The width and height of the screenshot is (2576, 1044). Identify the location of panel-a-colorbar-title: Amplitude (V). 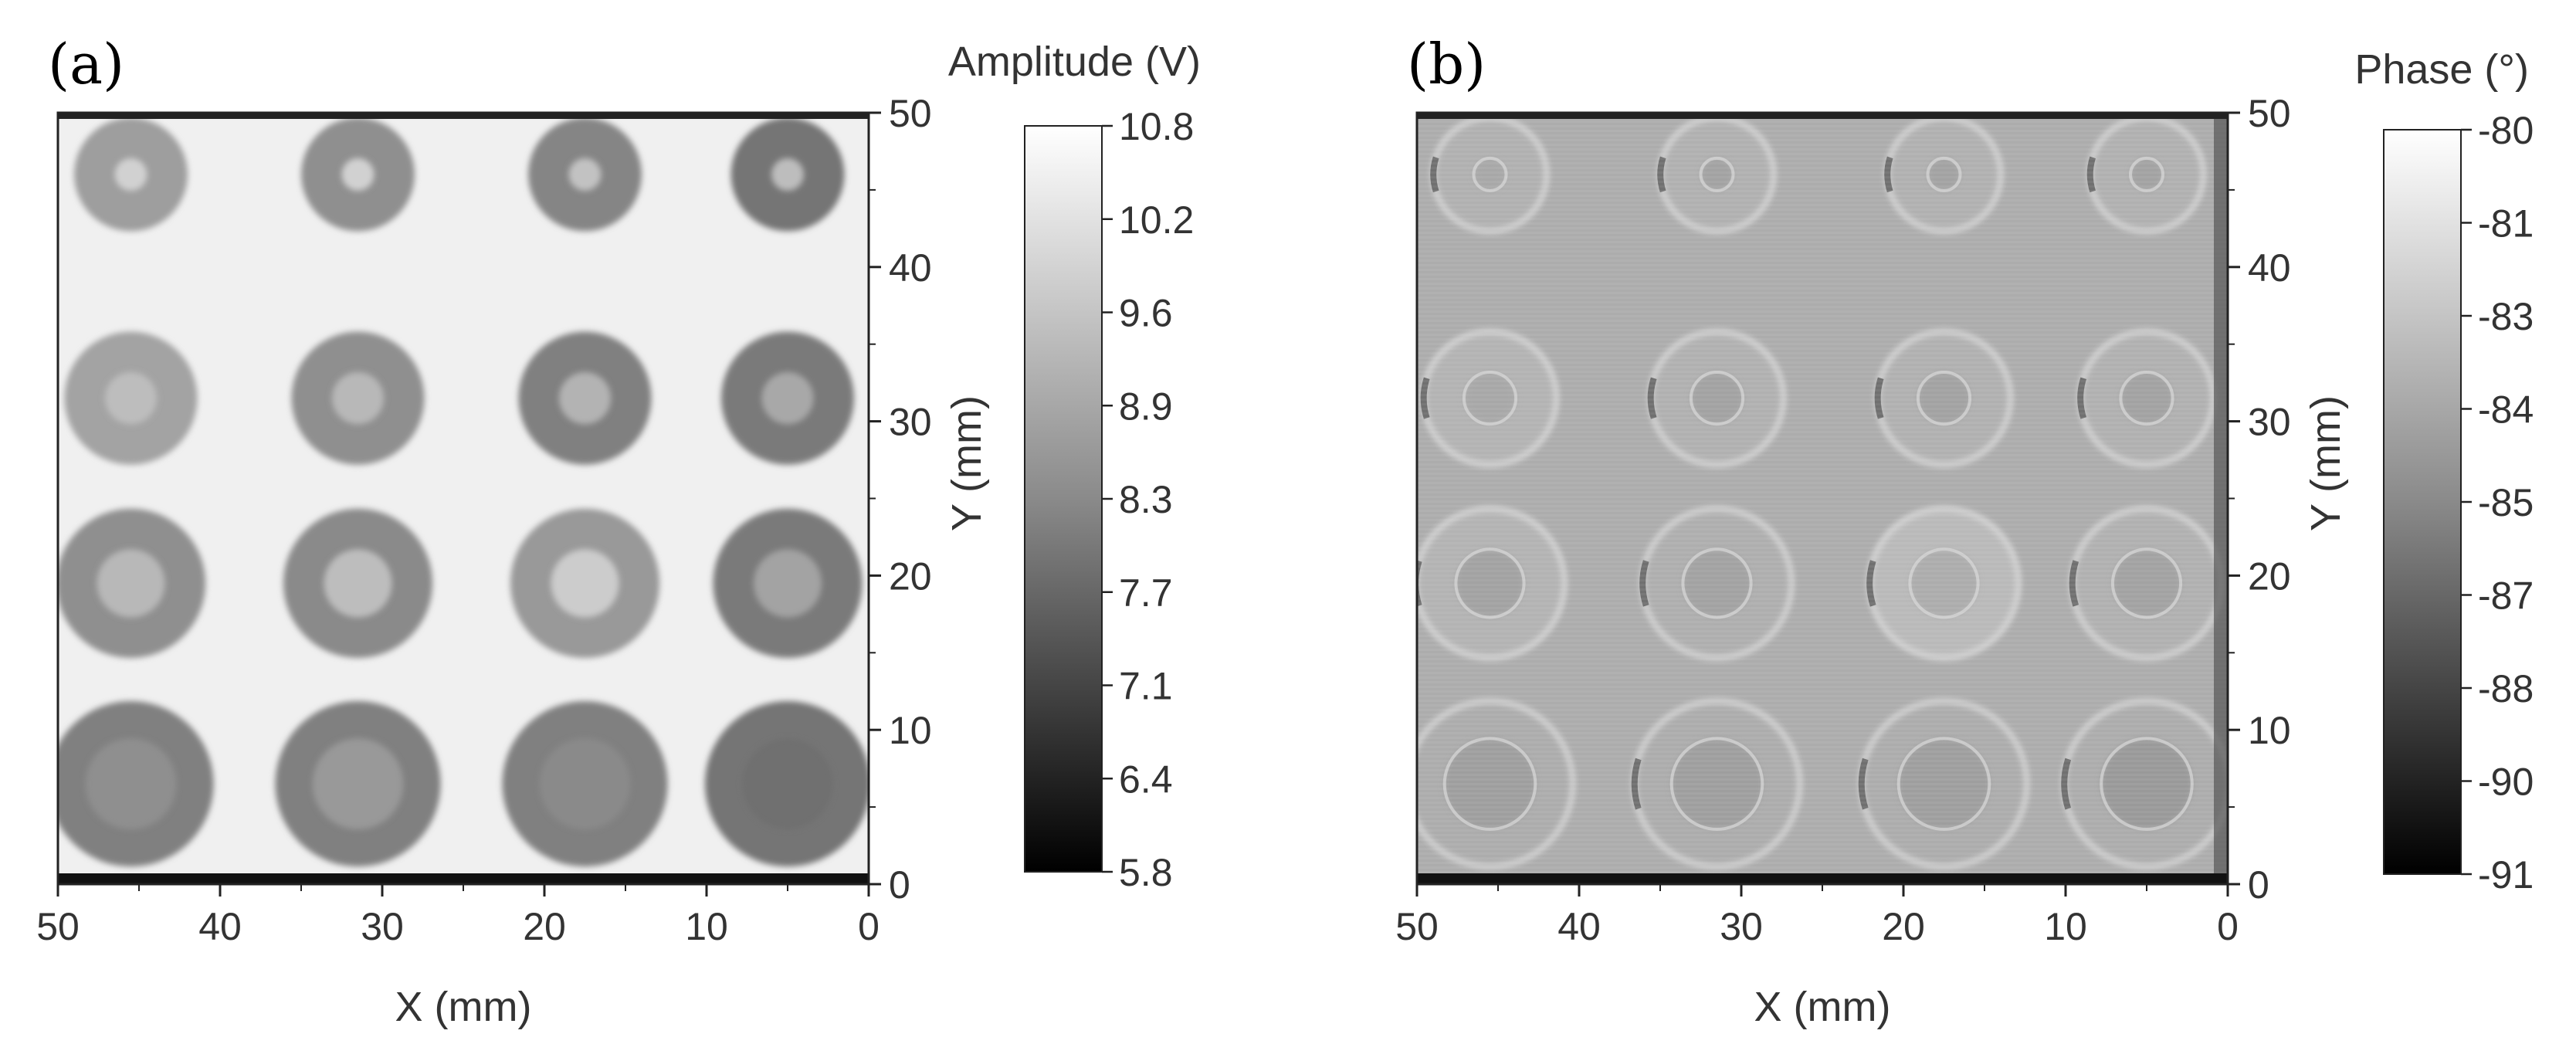
(1074, 62).